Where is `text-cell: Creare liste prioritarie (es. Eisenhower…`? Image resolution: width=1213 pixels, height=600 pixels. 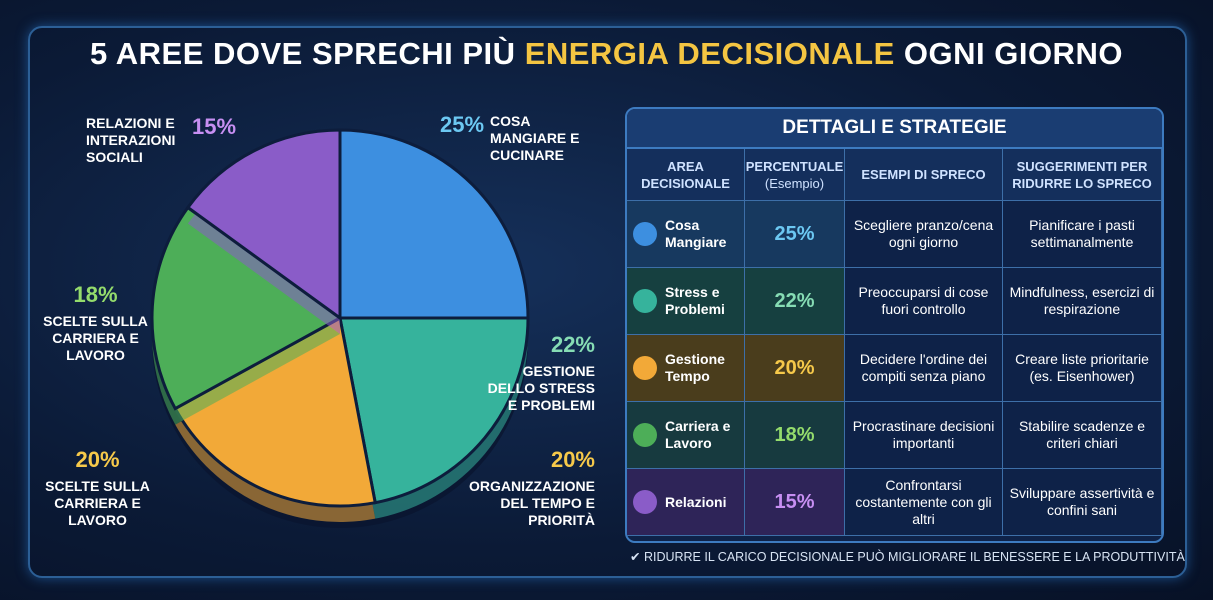 text-cell: Creare liste prioritarie (es. Eisenhower… is located at coordinates (1082, 368).